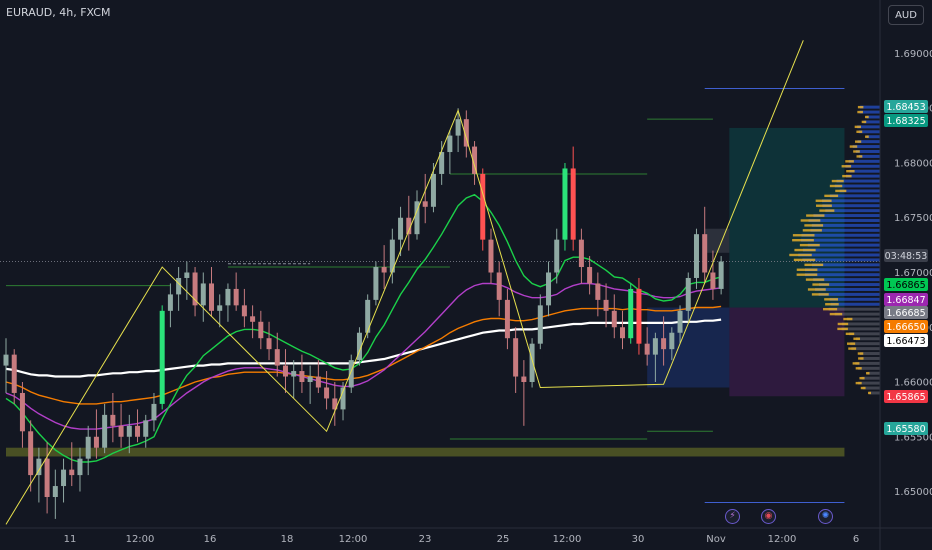 The height and width of the screenshot is (550, 932). What do you see at coordinates (906, 15) in the screenshot?
I see `currency-button: AUD` at bounding box center [906, 15].